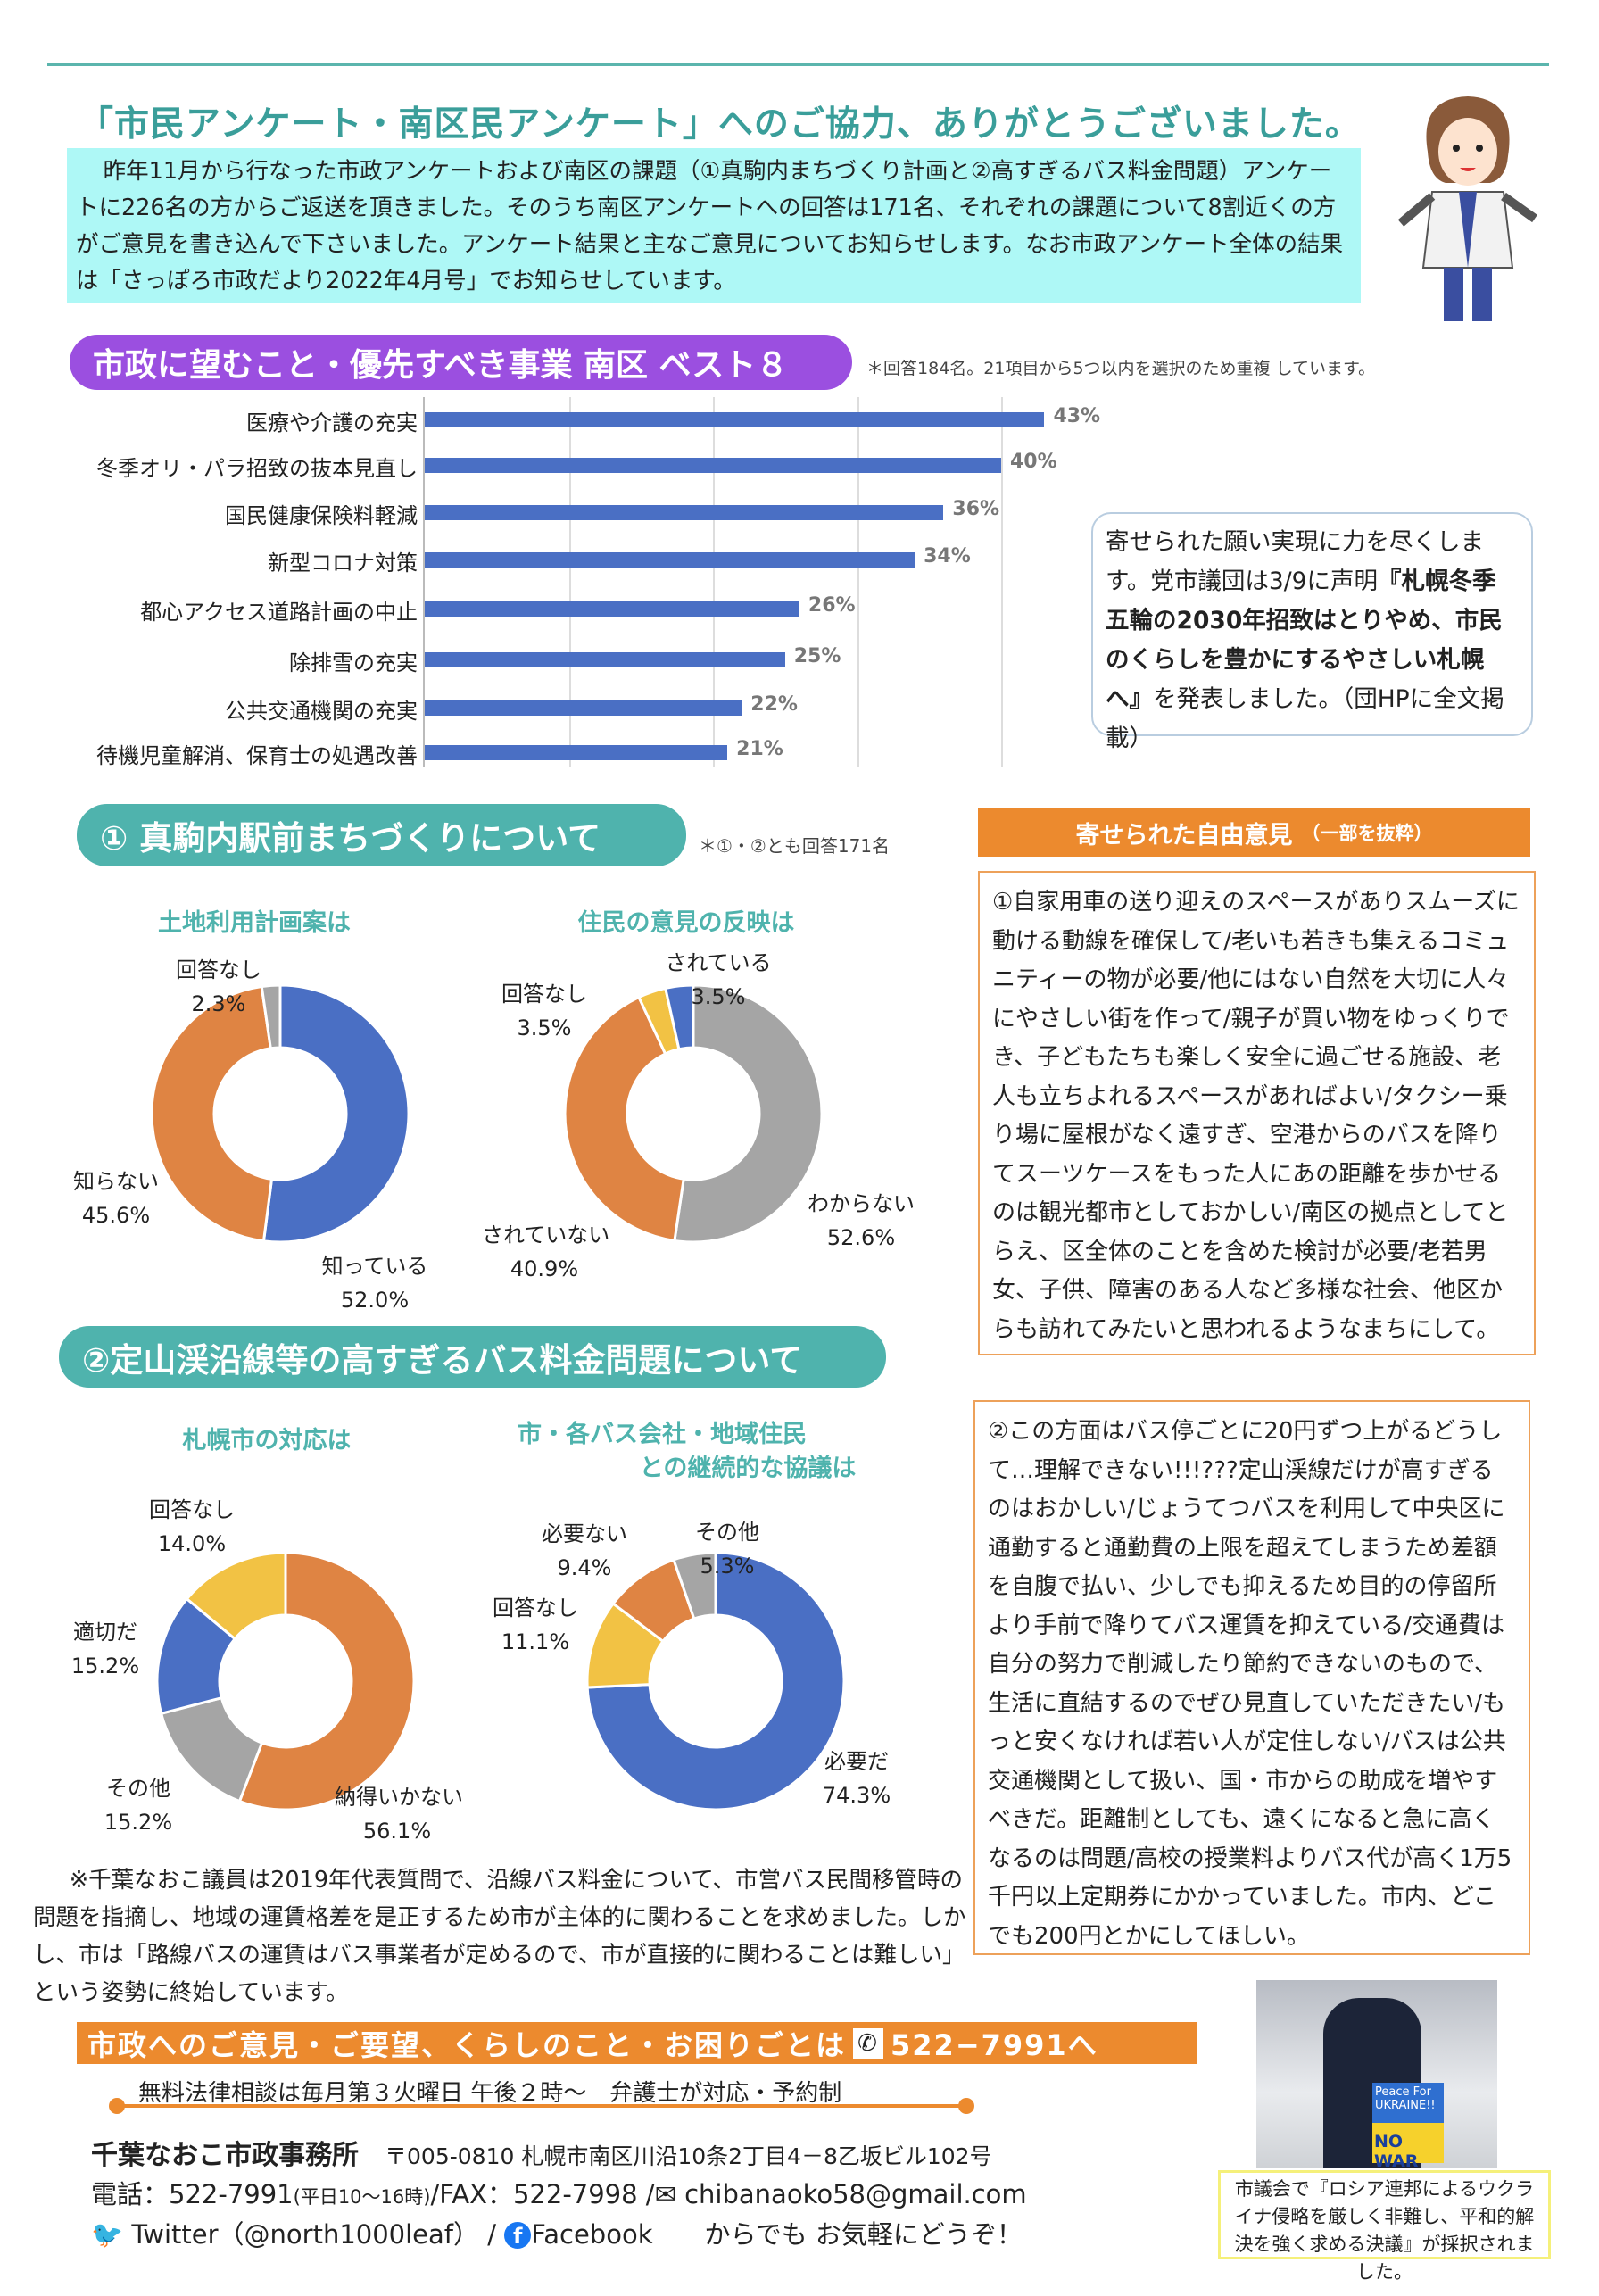 The width and height of the screenshot is (1599, 2296). I want to click on bar-value-label: 21%, so click(759, 749).